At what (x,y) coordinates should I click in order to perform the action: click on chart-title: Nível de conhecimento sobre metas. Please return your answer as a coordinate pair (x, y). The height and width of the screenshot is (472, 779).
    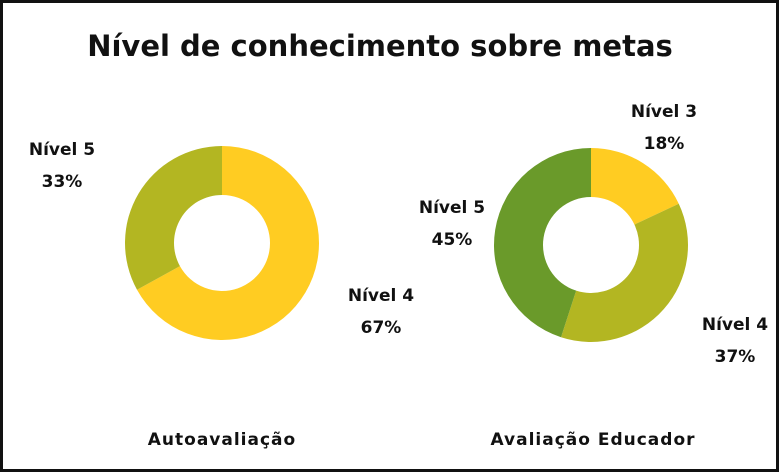
    Looking at the image, I should click on (380, 46).